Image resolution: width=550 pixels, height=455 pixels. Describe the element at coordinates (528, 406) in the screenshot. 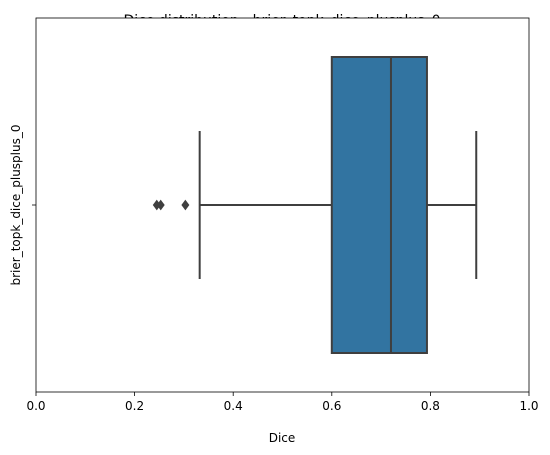

I see `x-tick-label: 1.0` at that location.